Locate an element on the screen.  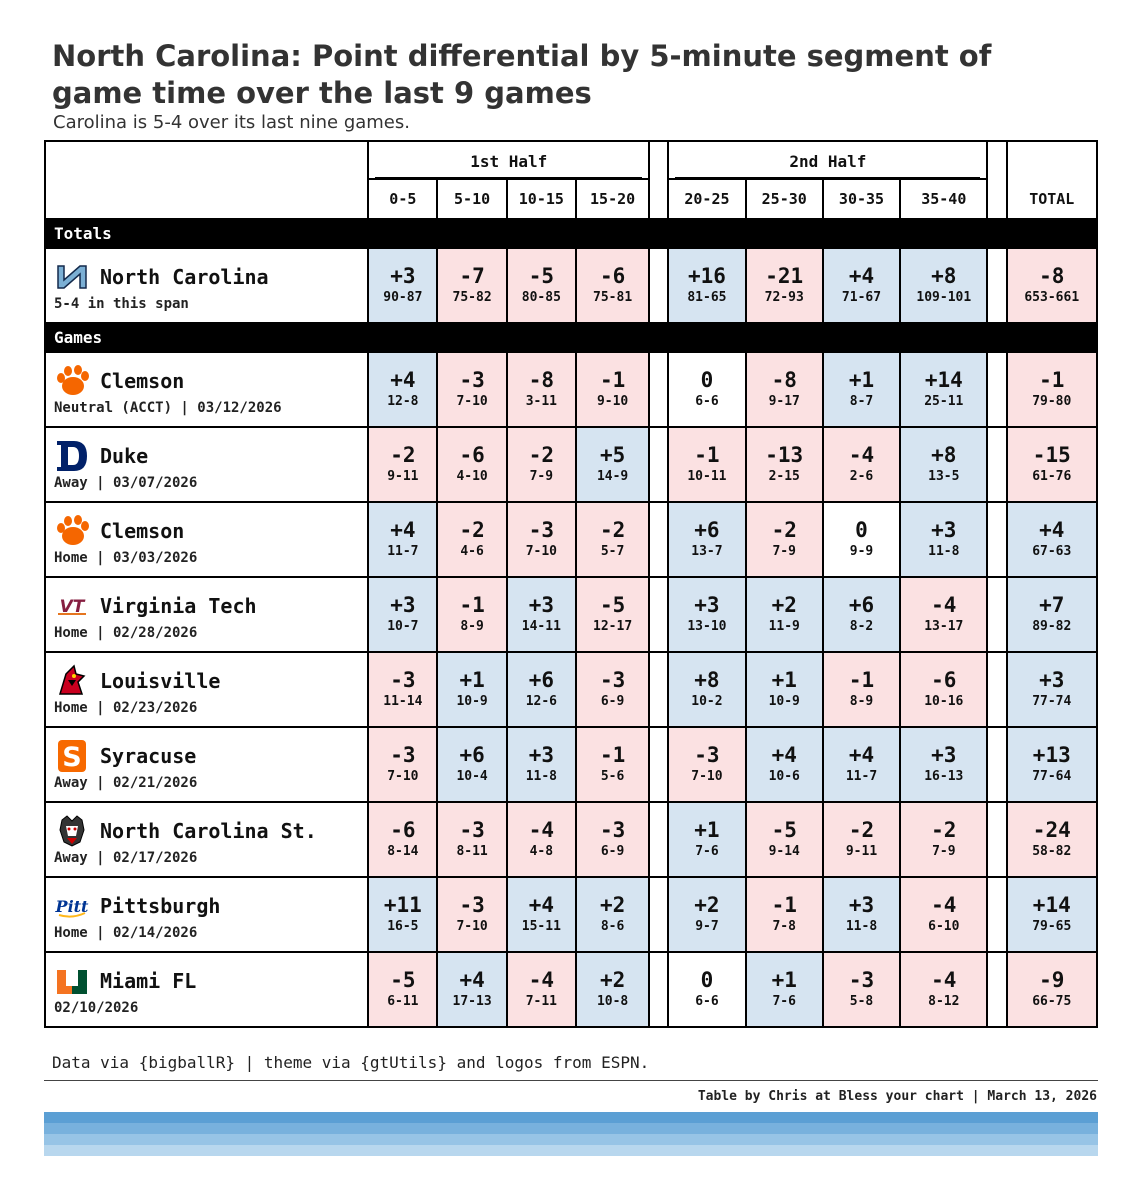
segment-score: 6-10 is located at coordinates (944, 926).